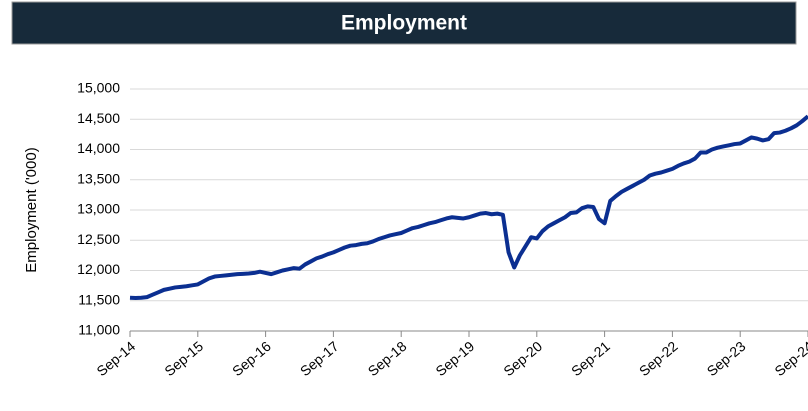 The width and height of the screenshot is (808, 411). Describe the element at coordinates (115, 358) in the screenshot. I see `x-tick-label: Sep-14` at that location.